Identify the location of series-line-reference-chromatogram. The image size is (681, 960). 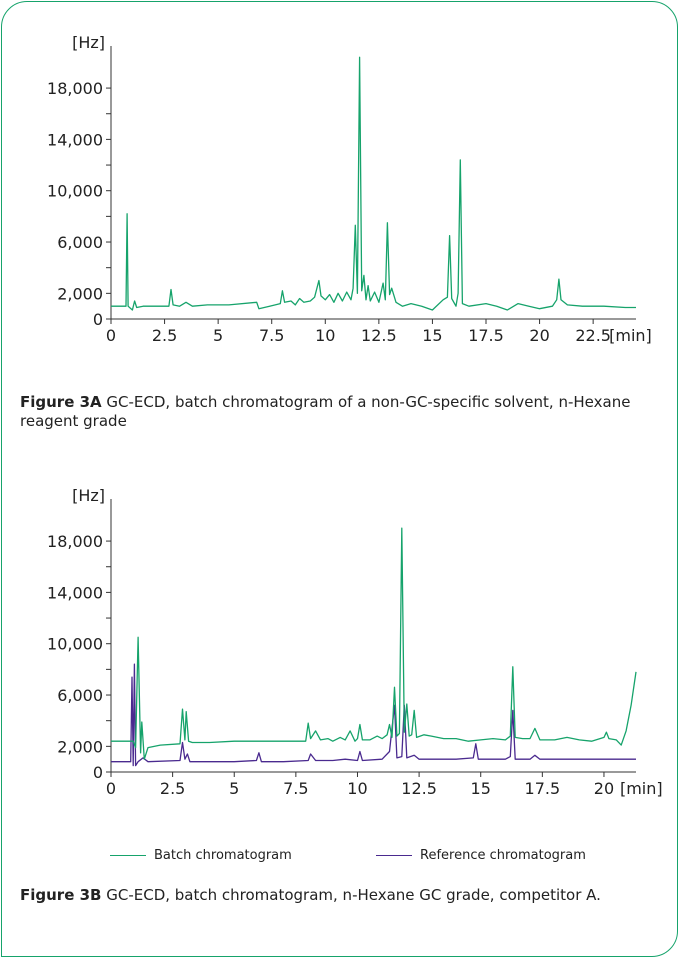
(373, 715).